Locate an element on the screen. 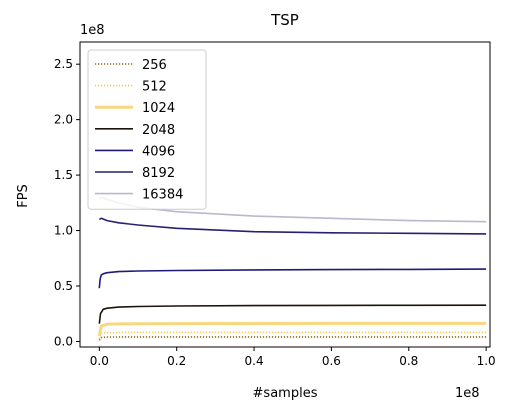 The image size is (505, 417). legend-label-1024: 1024 is located at coordinates (158, 108).